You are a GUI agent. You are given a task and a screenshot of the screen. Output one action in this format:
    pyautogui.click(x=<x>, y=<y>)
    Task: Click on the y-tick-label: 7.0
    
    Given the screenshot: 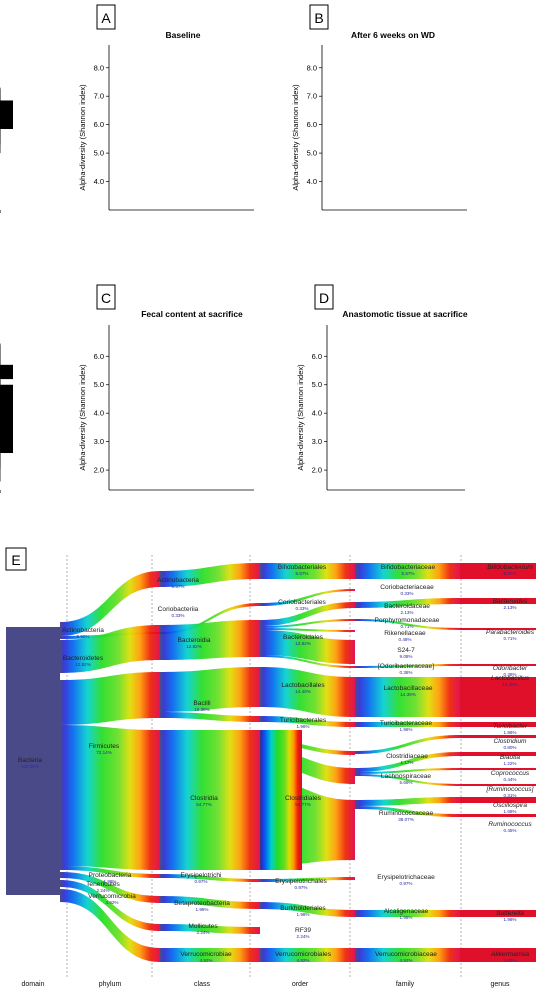 What is the action you would take?
    pyautogui.click(x=99, y=96)
    